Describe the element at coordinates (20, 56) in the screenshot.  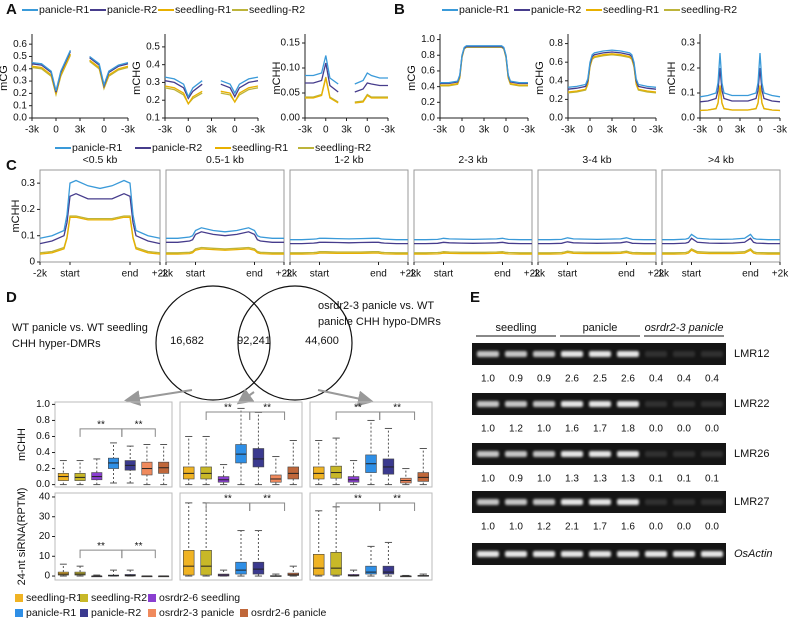
I see `y-tick-label: 0.5` at that location.